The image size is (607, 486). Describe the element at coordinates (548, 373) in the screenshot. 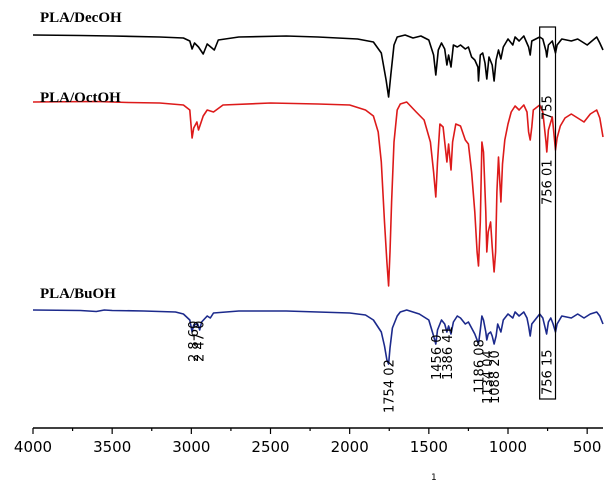

I see `peak-label-8: 756 15` at that location.